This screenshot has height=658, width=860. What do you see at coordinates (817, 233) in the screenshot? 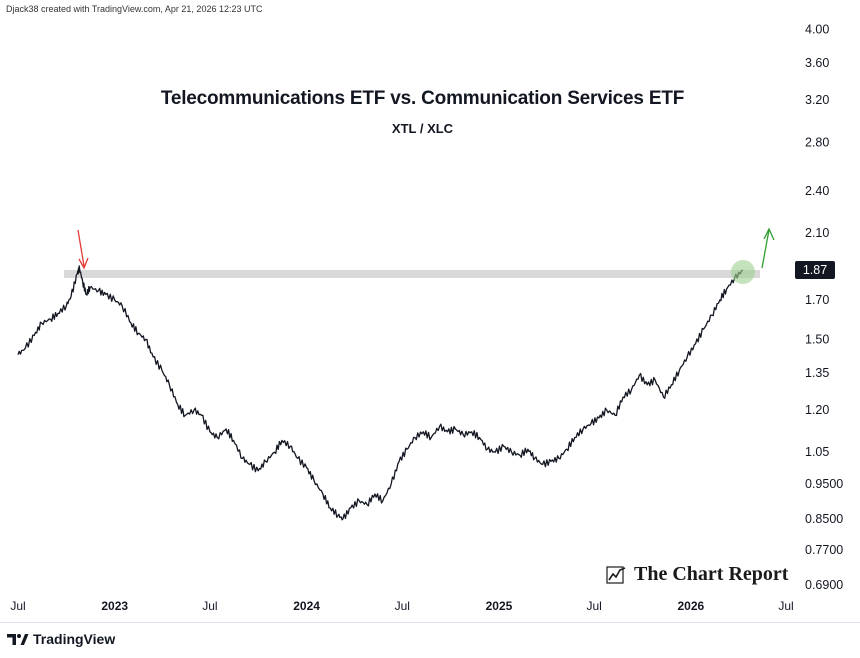
I see `y-tick-label: 2.10` at bounding box center [817, 233].